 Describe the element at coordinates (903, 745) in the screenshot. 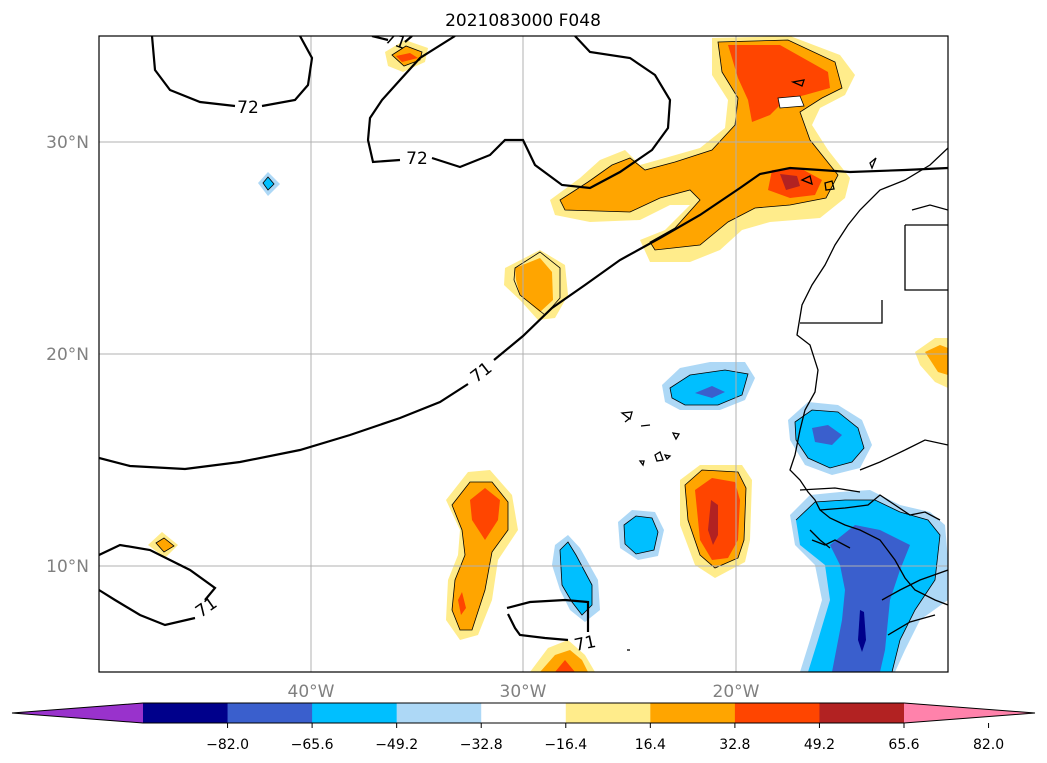

I see `colorbar-tick-label: 65.6` at that location.